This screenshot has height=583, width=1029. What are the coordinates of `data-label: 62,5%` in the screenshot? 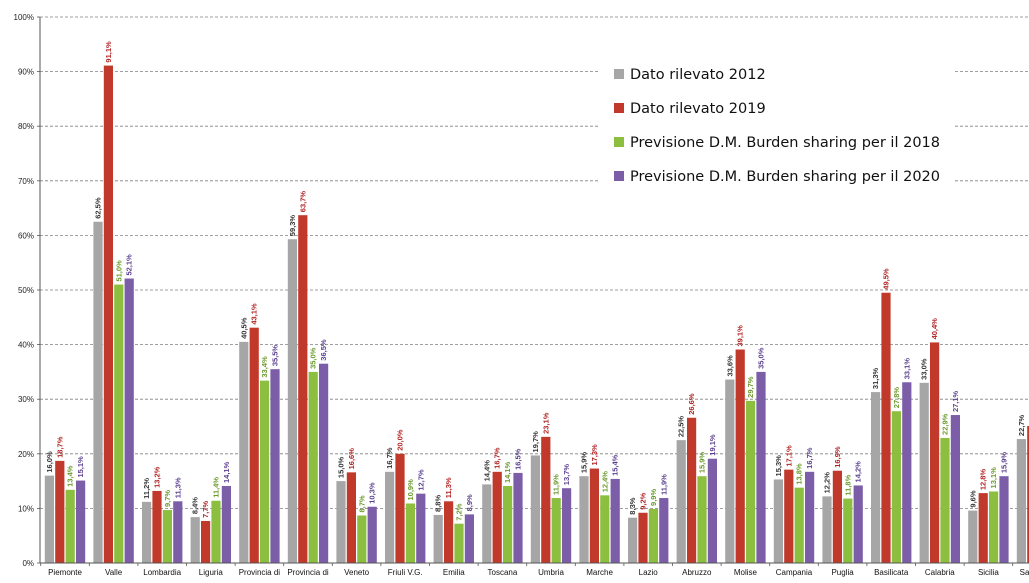 It's located at (98, 208).